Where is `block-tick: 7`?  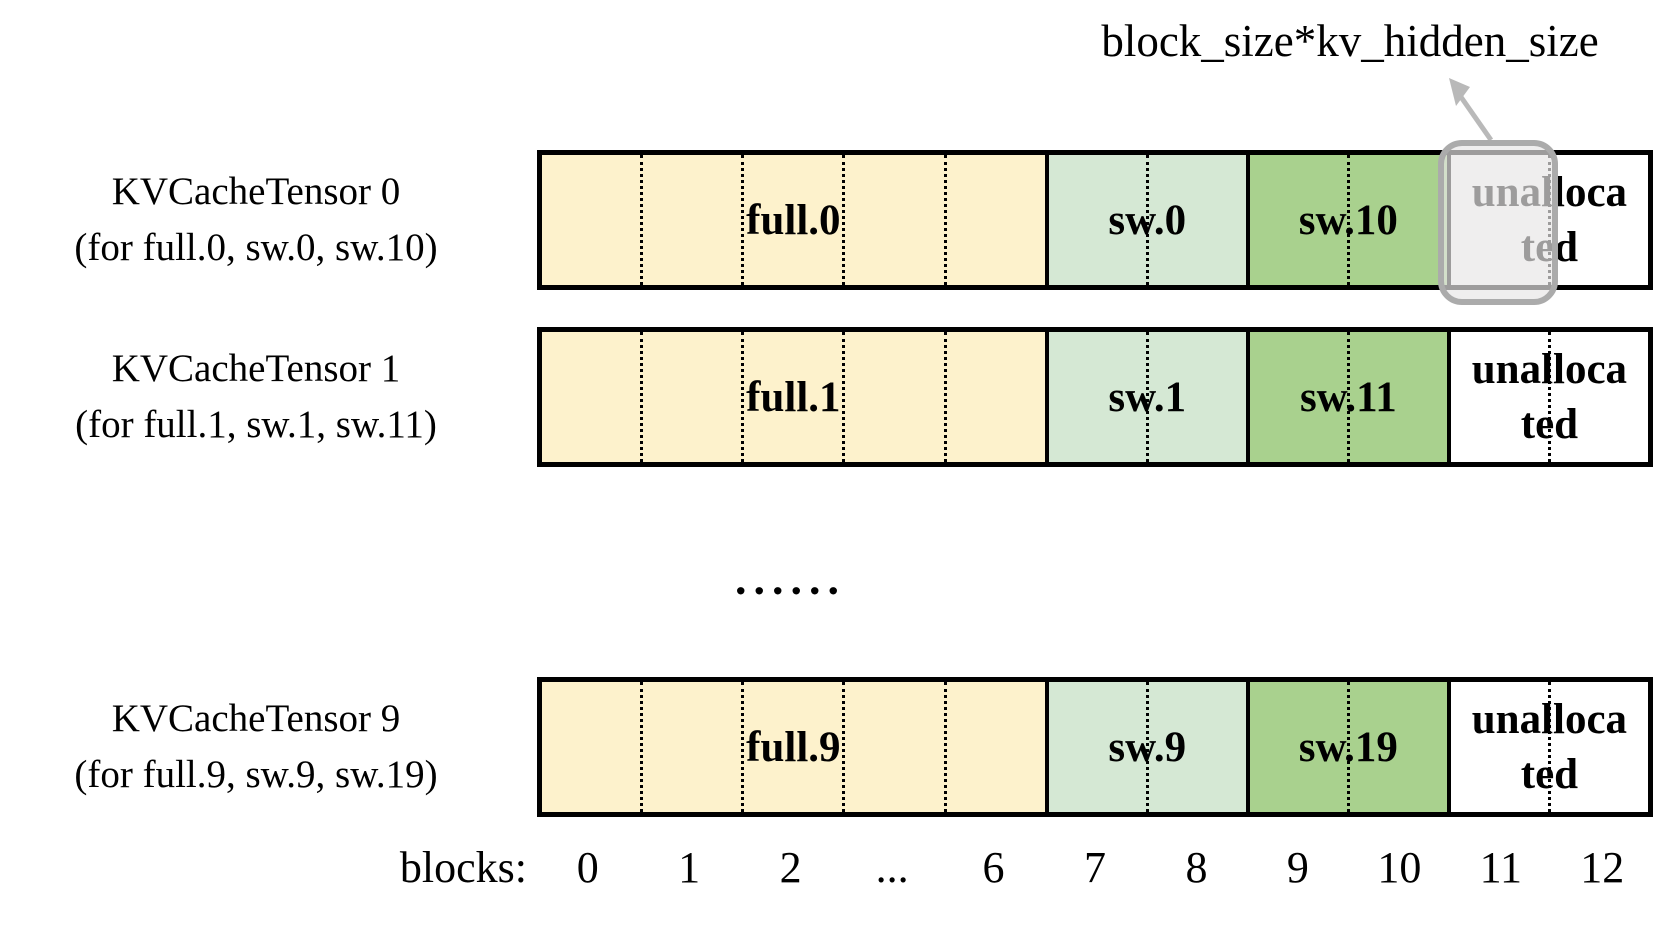 block-tick: 7 is located at coordinates (1094, 867).